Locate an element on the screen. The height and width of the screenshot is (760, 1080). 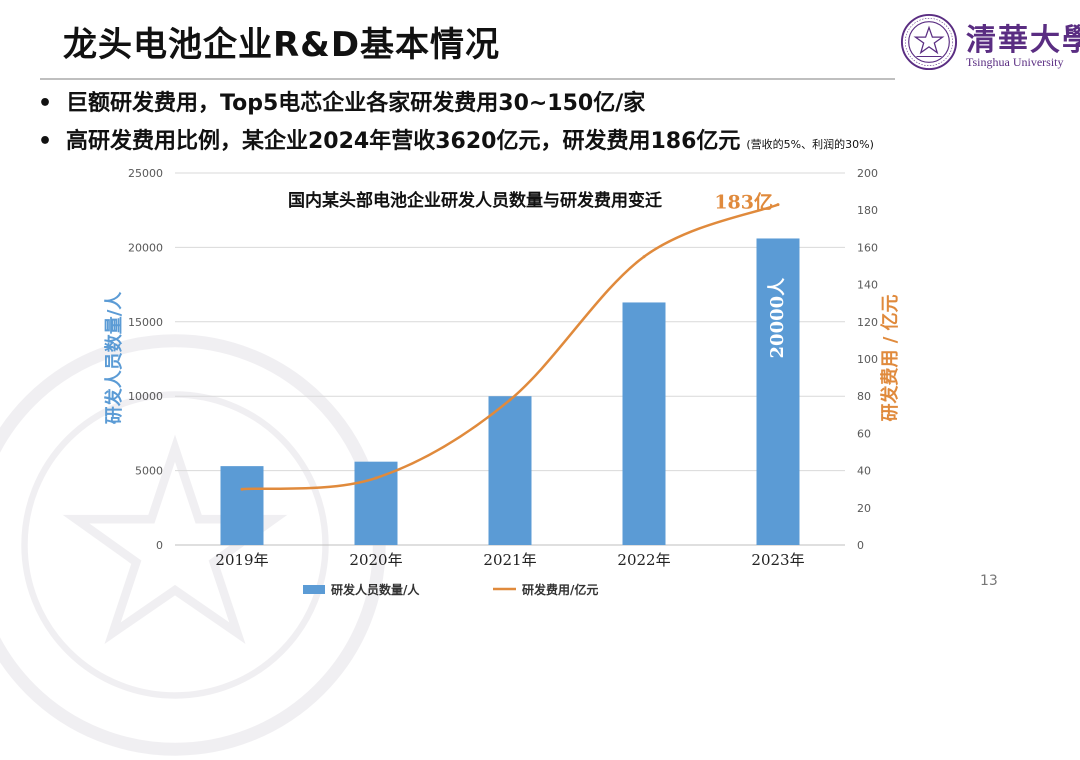
right-axis: 0 20 40 60 80 100 120 140 160 180 200 is located at coordinates (867, 359).